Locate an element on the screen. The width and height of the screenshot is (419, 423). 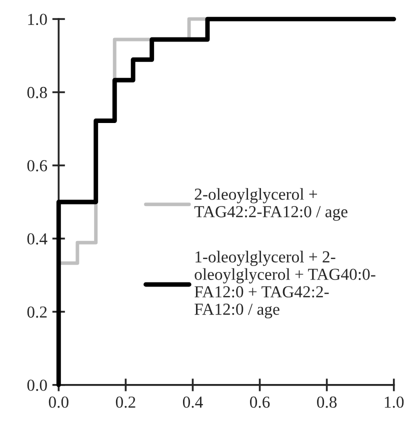
x-tick-label: 0.8 is located at coordinates (327, 402).